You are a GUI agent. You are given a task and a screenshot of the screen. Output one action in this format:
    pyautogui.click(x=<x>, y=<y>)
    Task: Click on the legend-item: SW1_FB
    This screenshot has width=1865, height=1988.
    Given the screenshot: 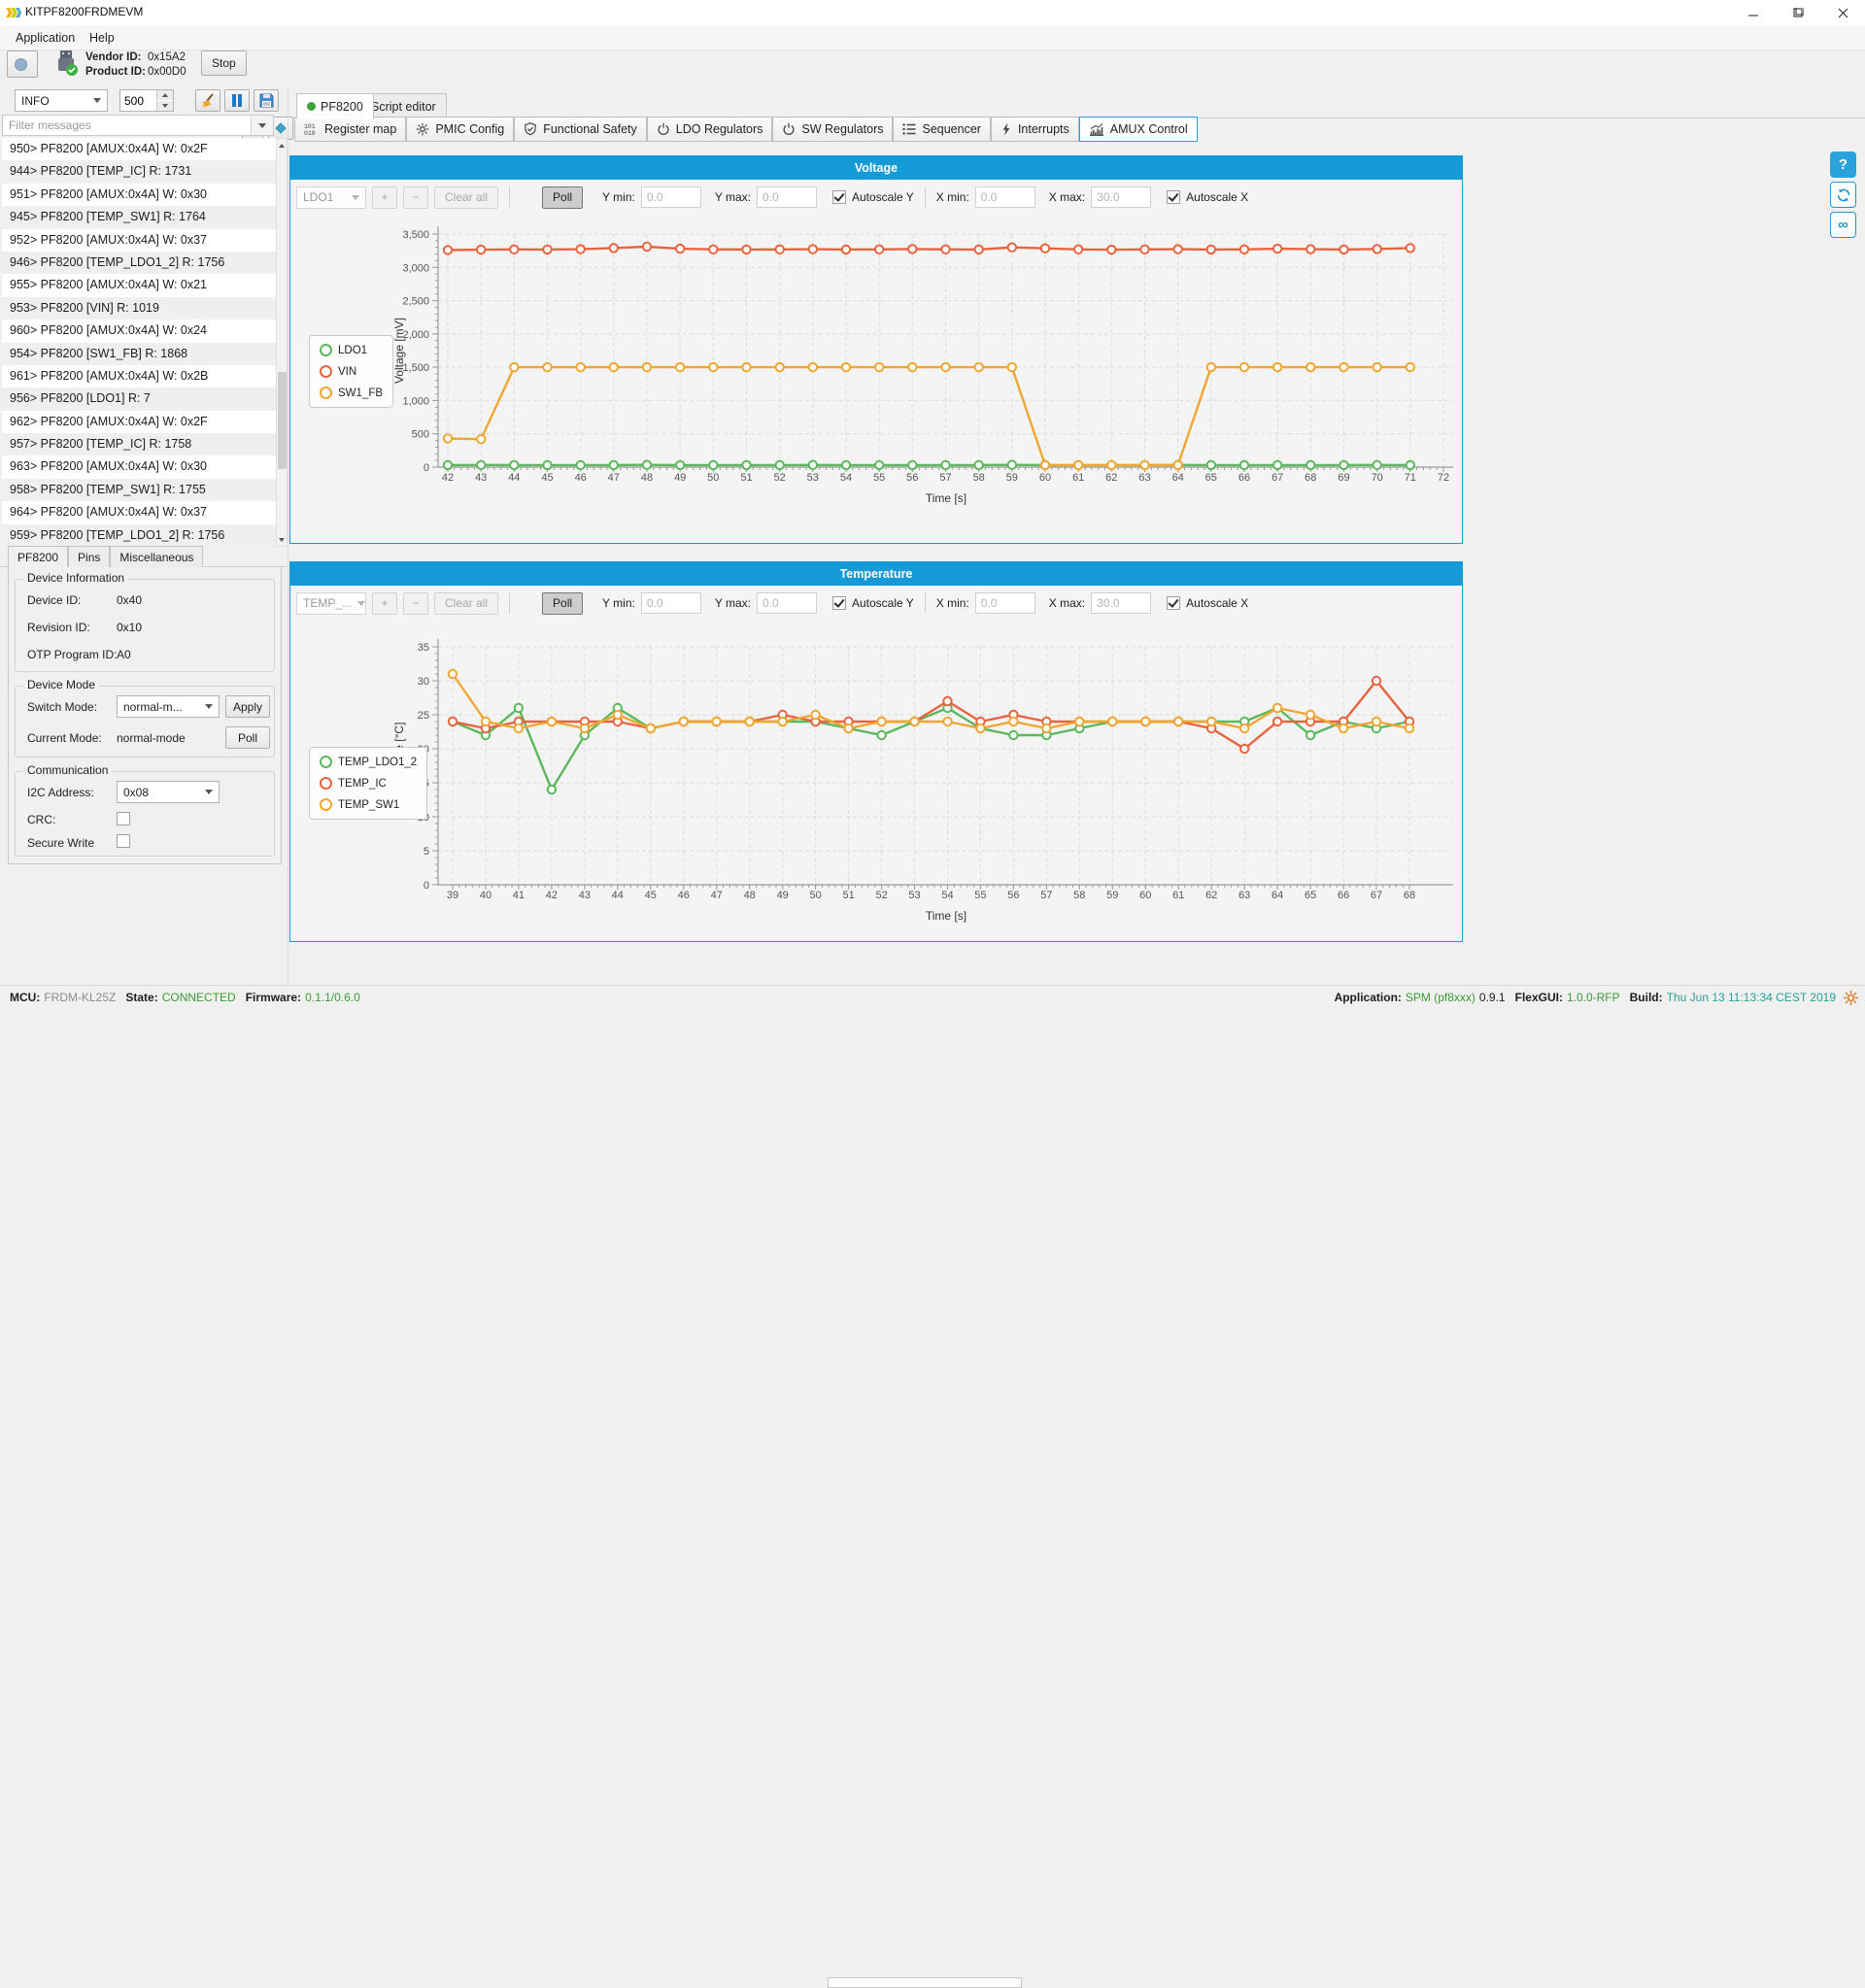 What is the action you would take?
    pyautogui.click(x=351, y=393)
    